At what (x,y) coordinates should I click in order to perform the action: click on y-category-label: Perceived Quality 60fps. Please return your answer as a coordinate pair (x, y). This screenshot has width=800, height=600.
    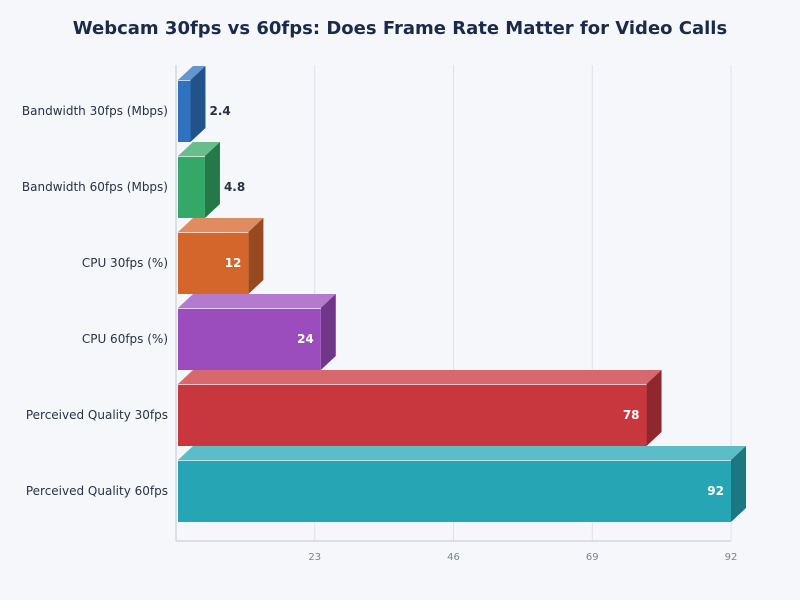
    Looking at the image, I should click on (97, 491).